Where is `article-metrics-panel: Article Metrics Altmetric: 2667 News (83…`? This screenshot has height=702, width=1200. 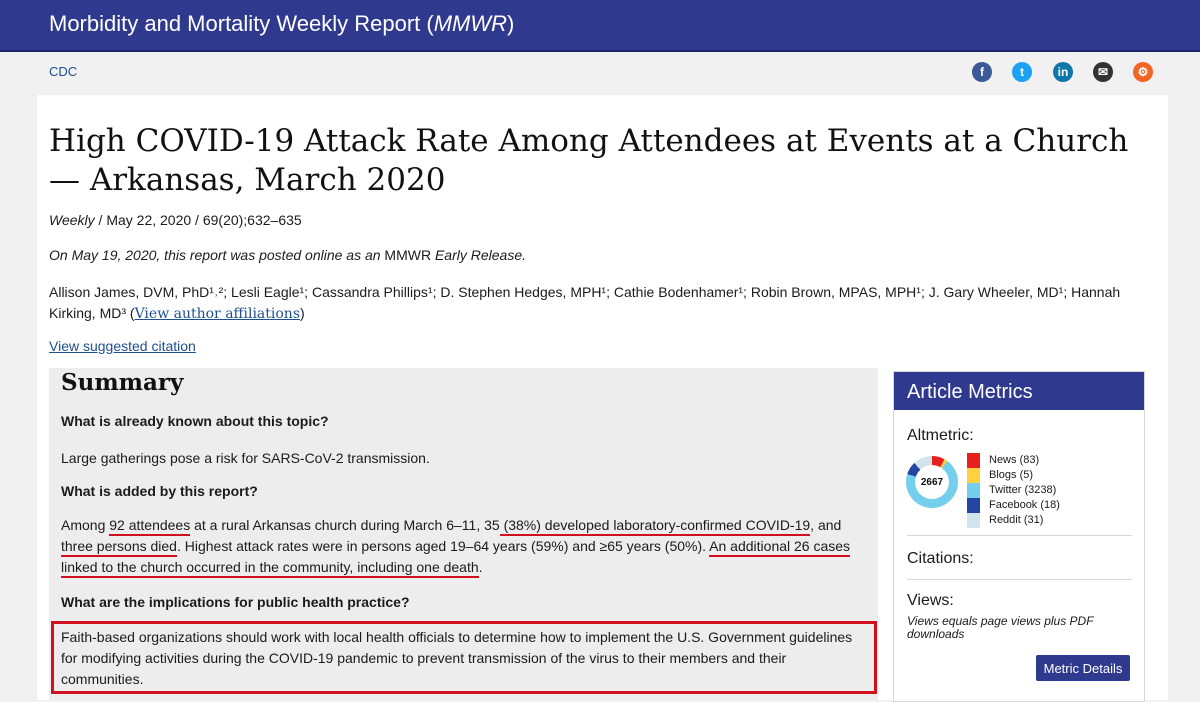 article-metrics-panel: Article Metrics Altmetric: 2667 News (83… is located at coordinates (1019, 536).